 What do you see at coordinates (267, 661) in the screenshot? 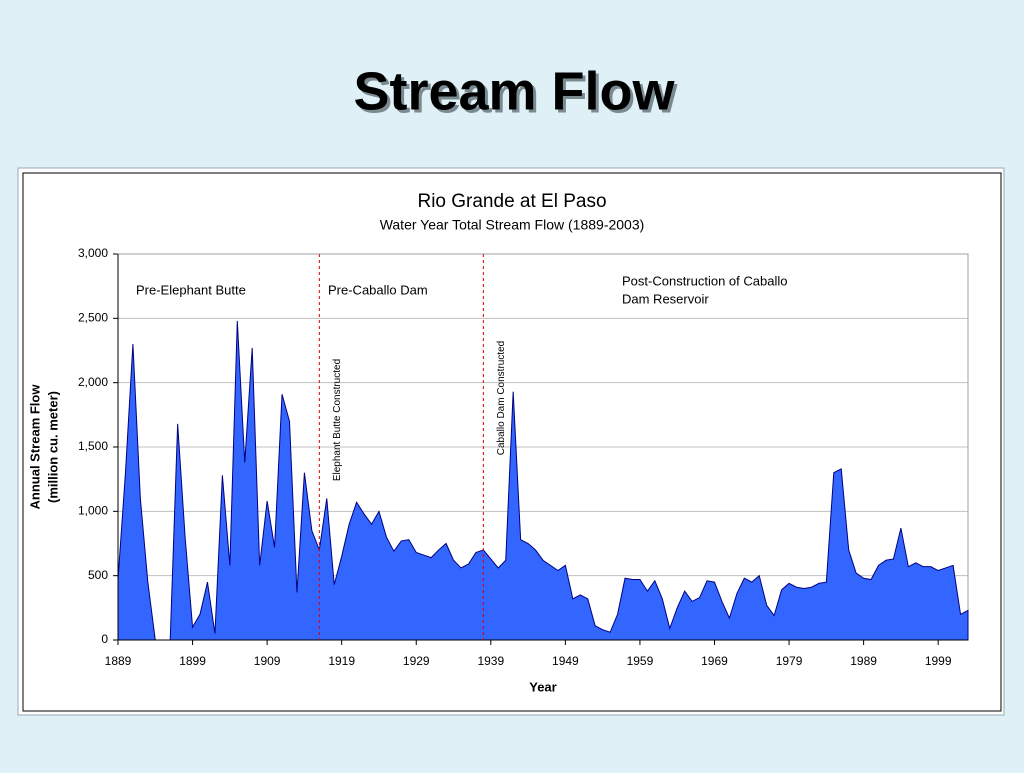
I see `x-tick-label: 1909` at bounding box center [267, 661].